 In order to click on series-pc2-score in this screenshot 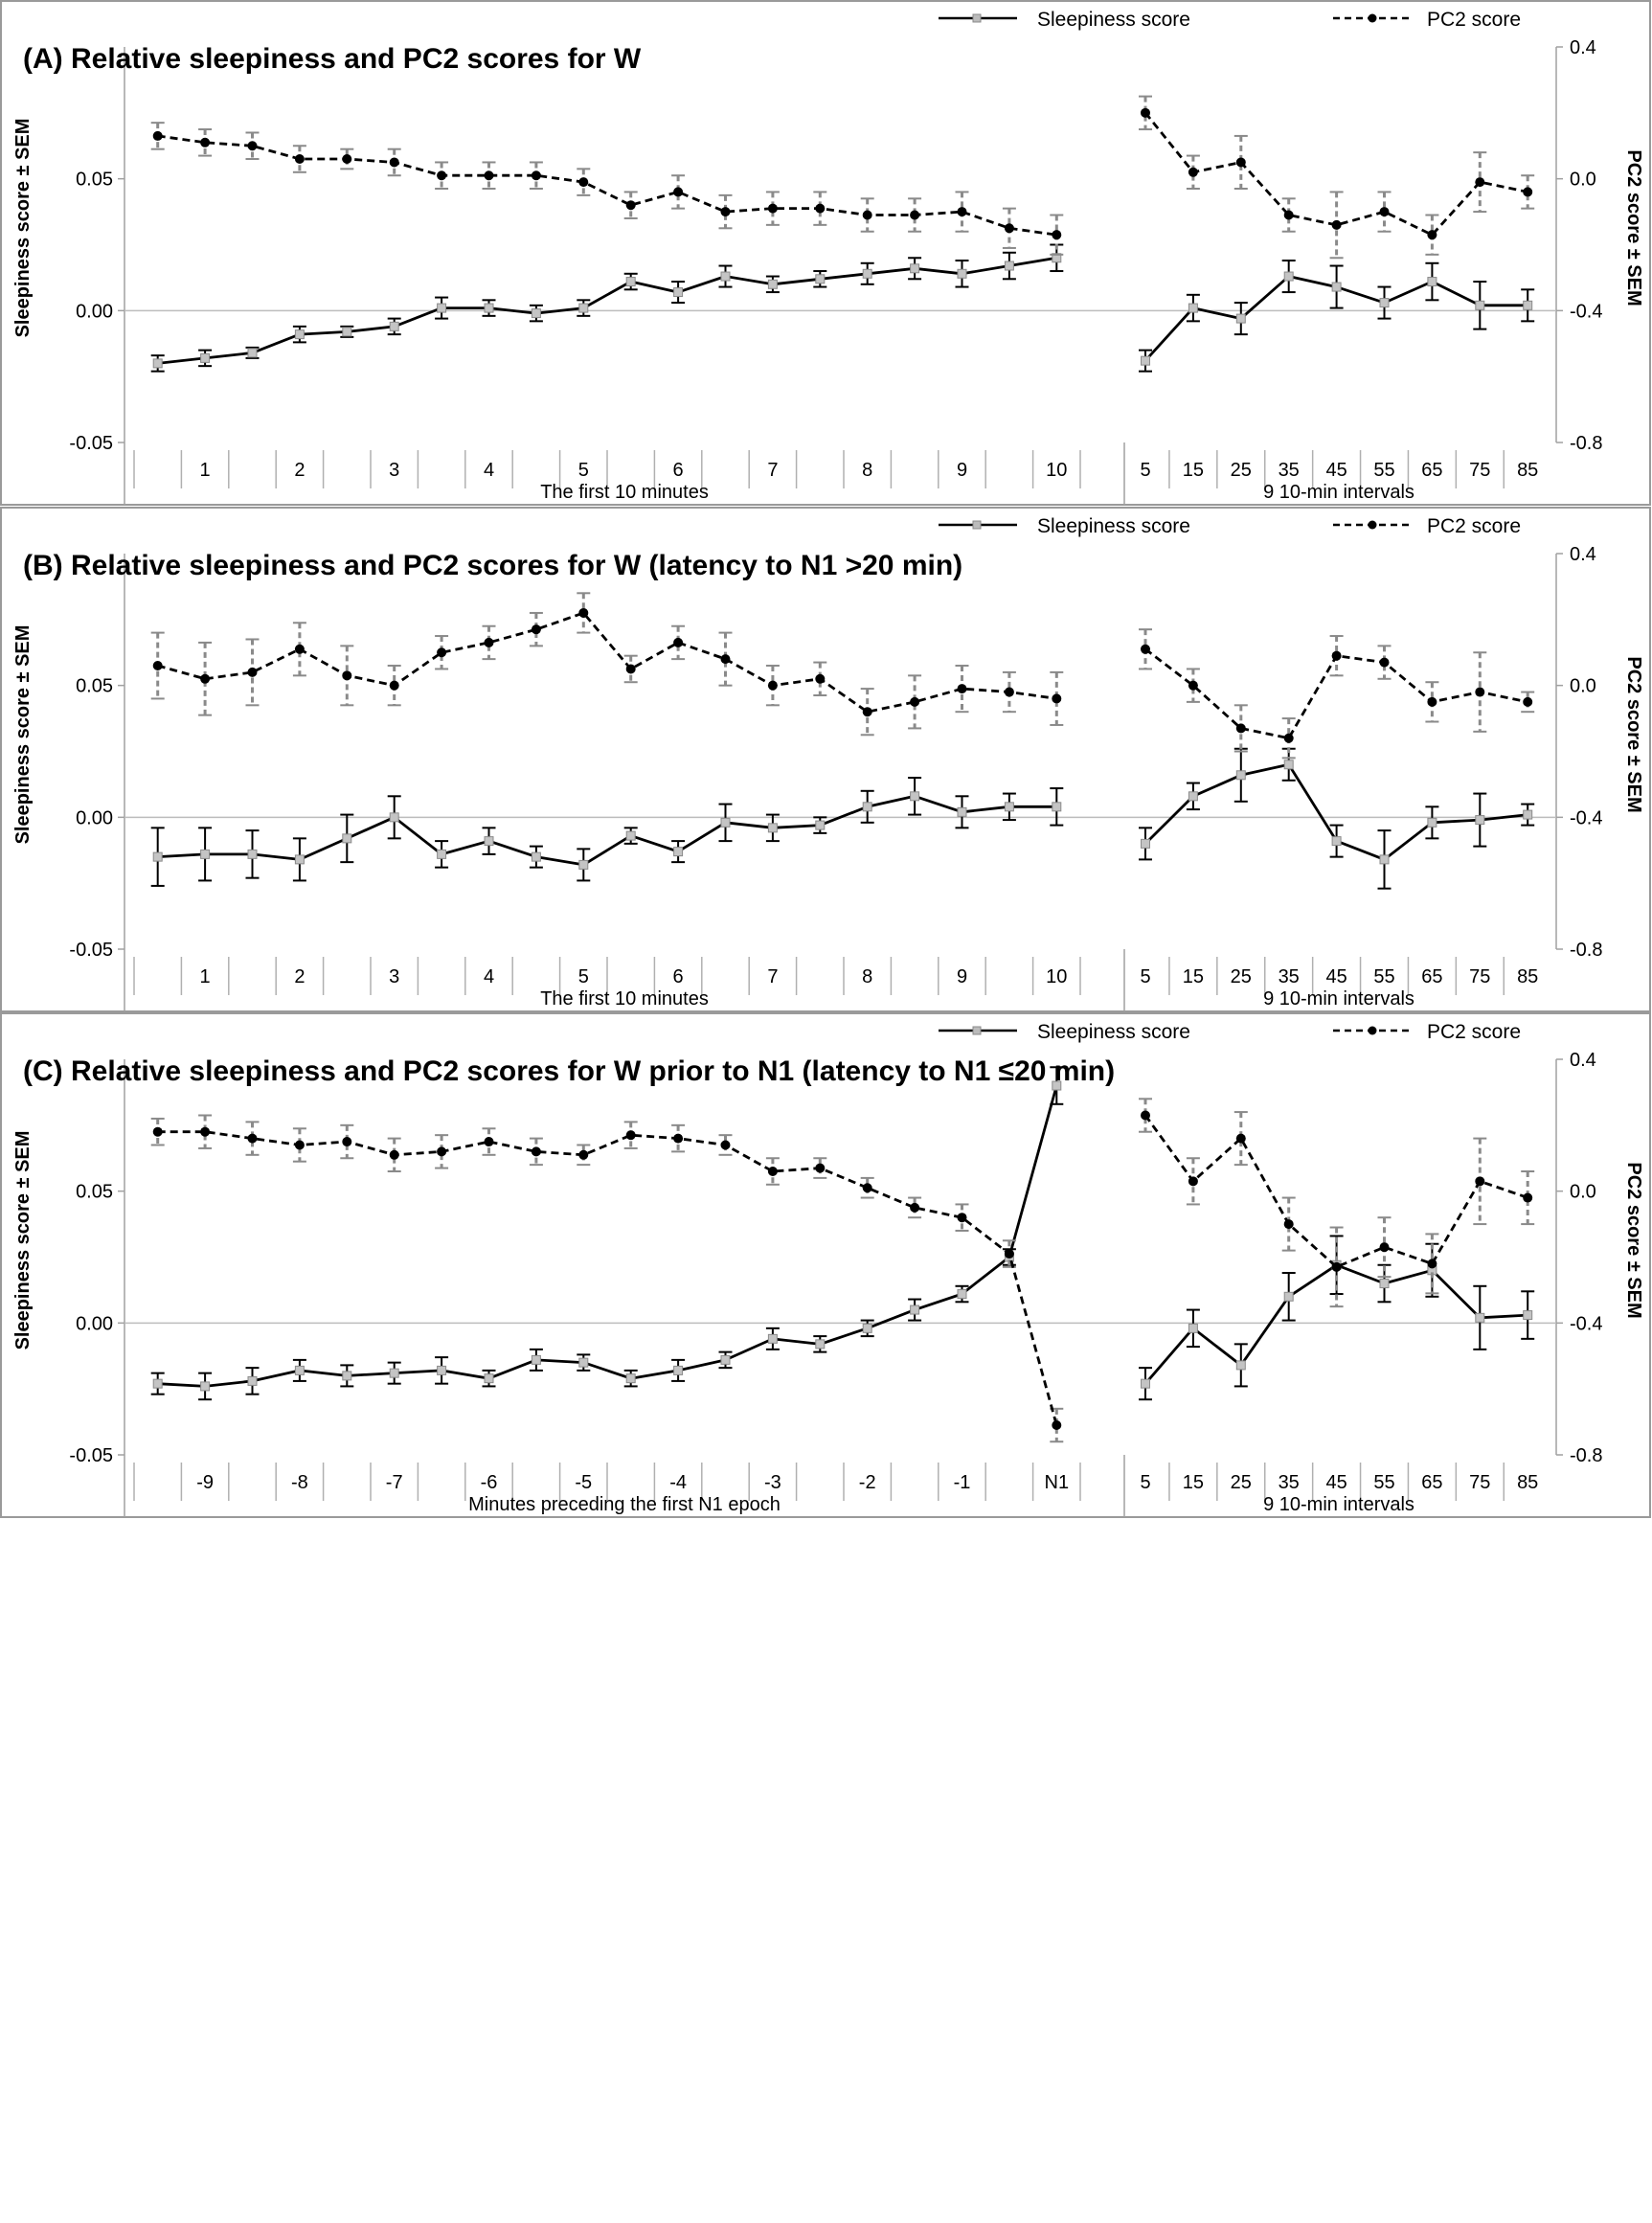, I will do `click(843, 1270)`.